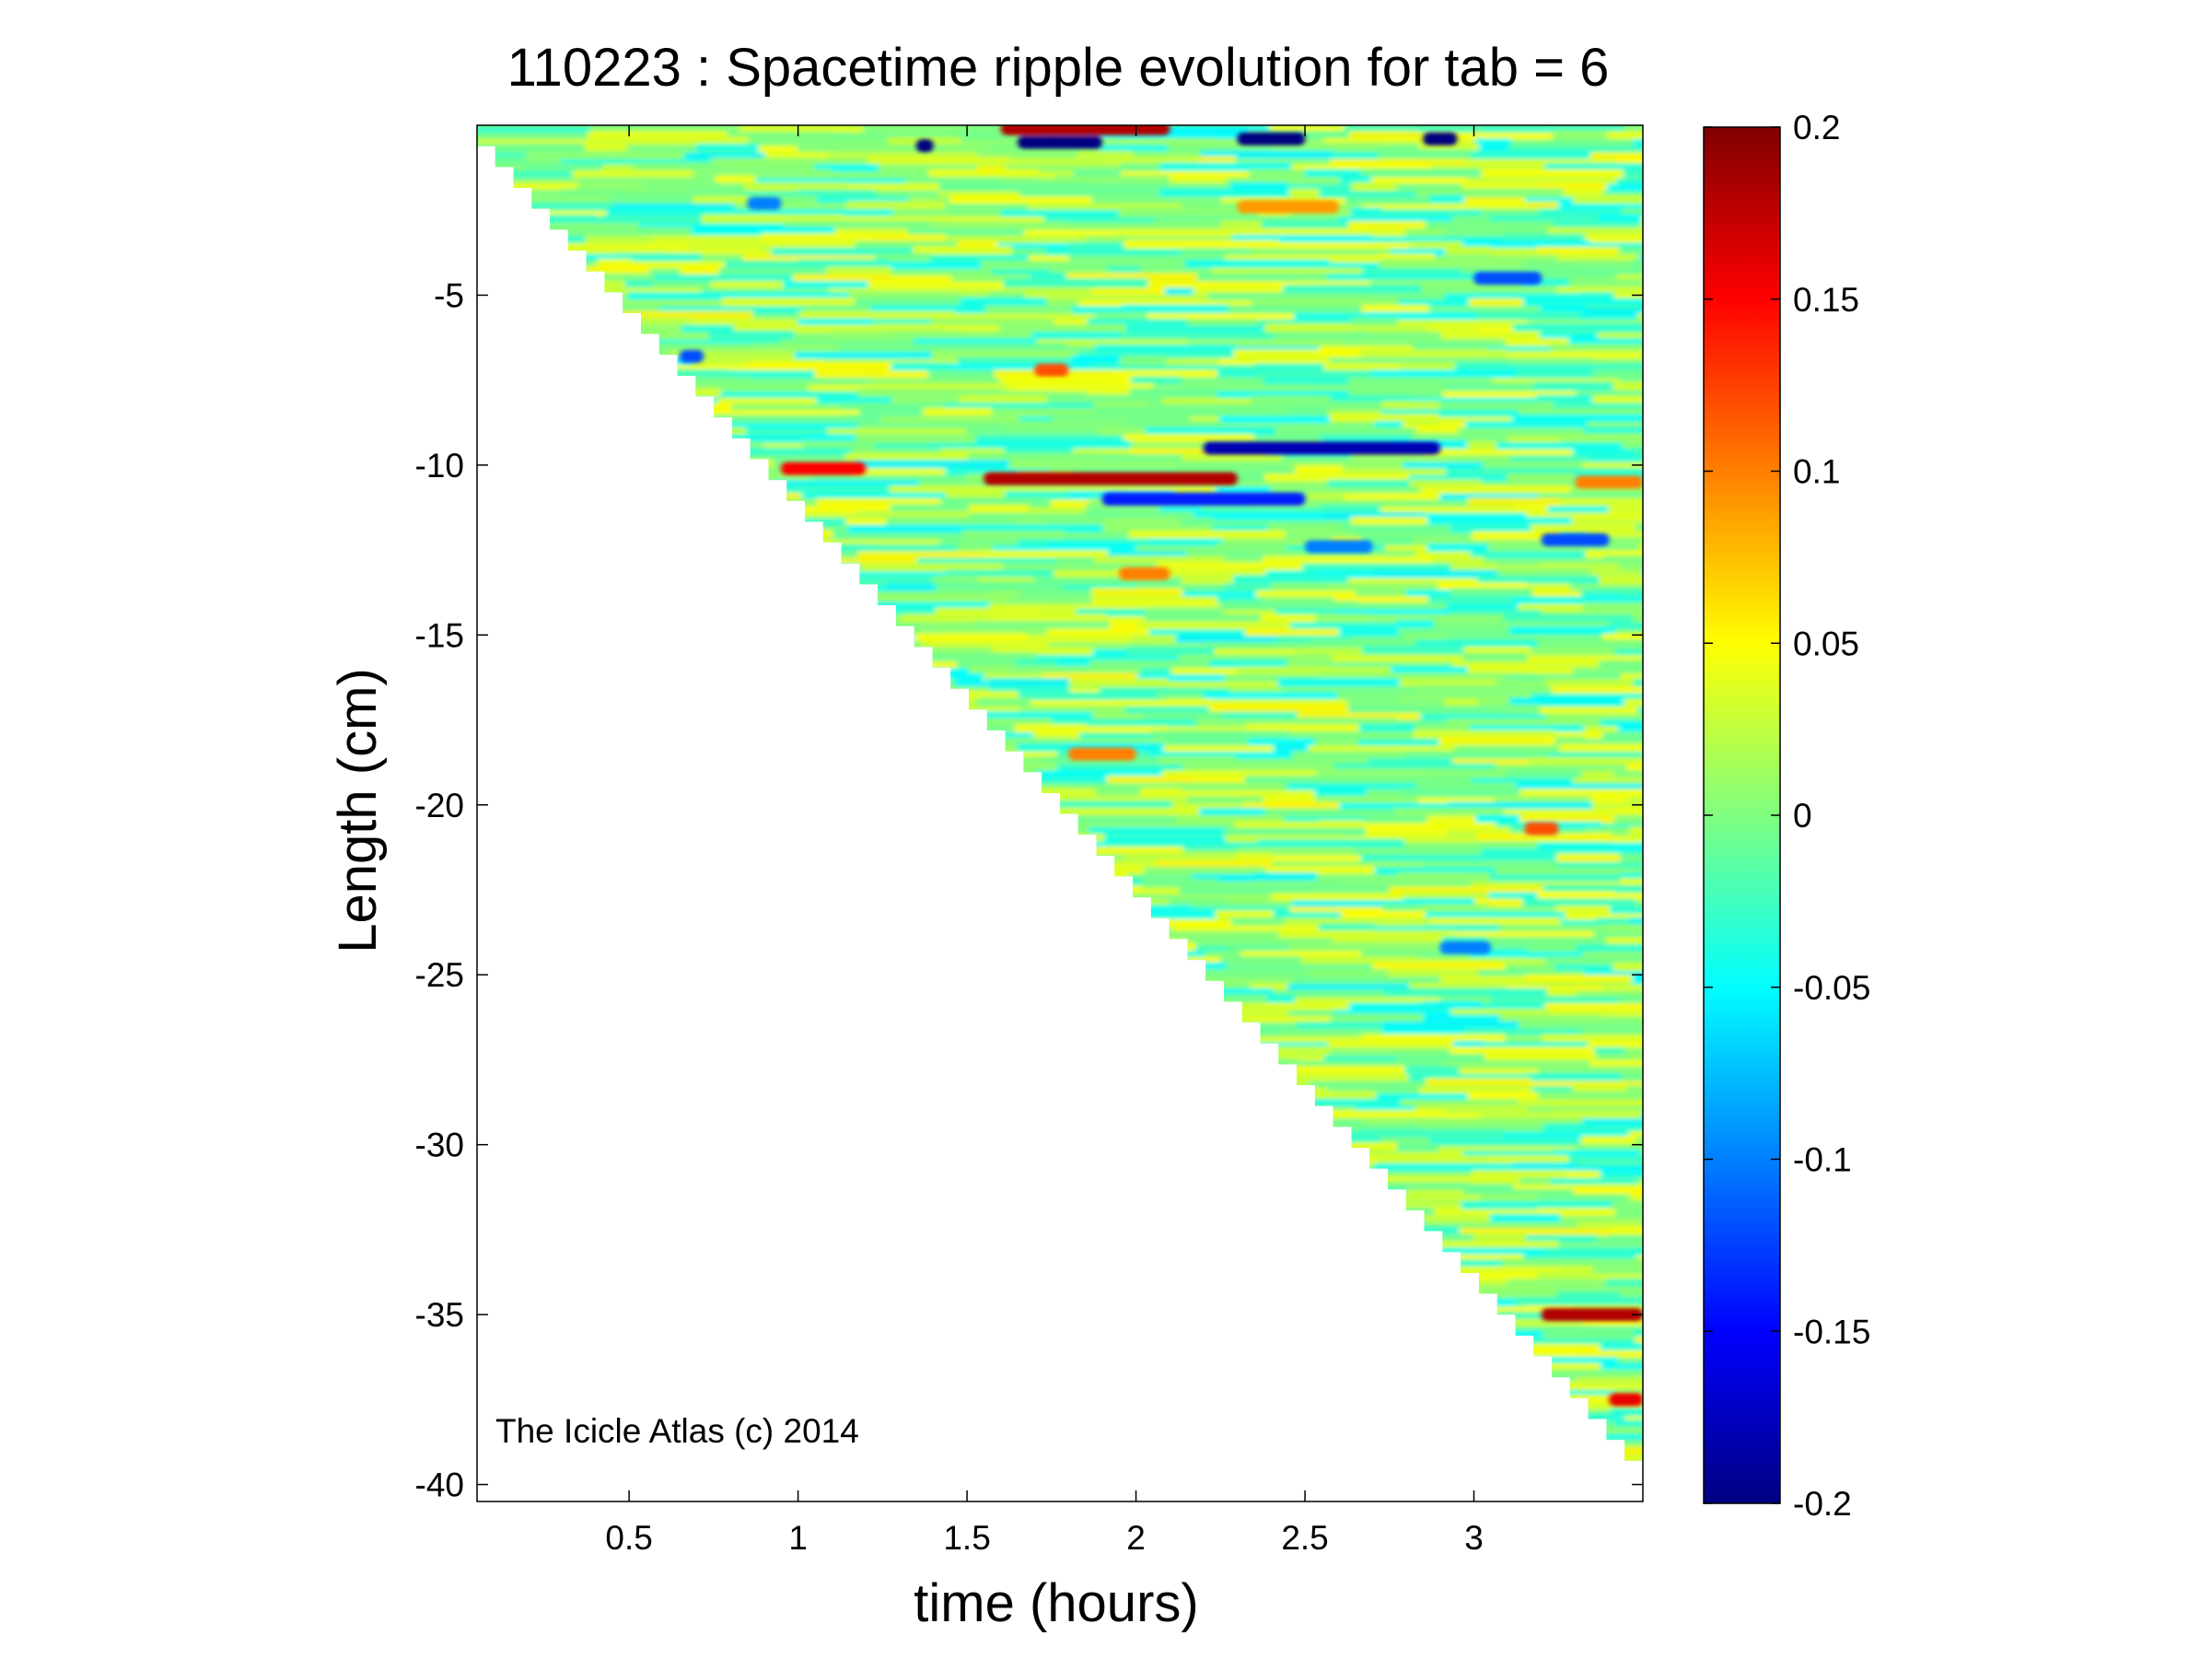 The image size is (2212, 1659). Describe the element at coordinates (1823, 1504) in the screenshot. I see `colorbar-tick-label: -0.2` at that location.